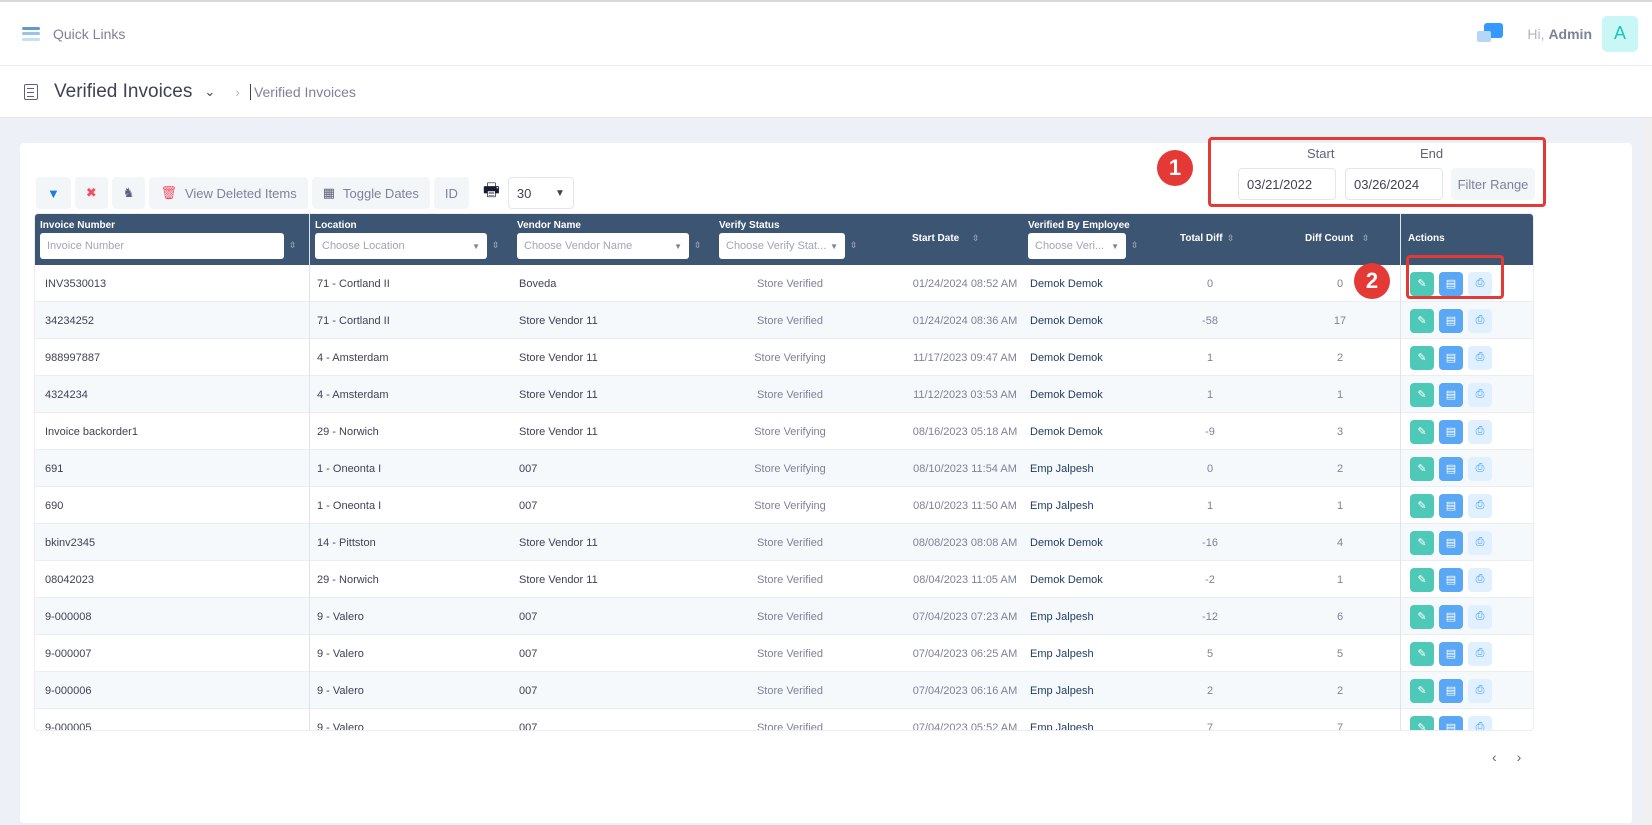 The height and width of the screenshot is (825, 1652). What do you see at coordinates (162, 246) in the screenshot?
I see `invoice-number-filter: Invoice Number` at bounding box center [162, 246].